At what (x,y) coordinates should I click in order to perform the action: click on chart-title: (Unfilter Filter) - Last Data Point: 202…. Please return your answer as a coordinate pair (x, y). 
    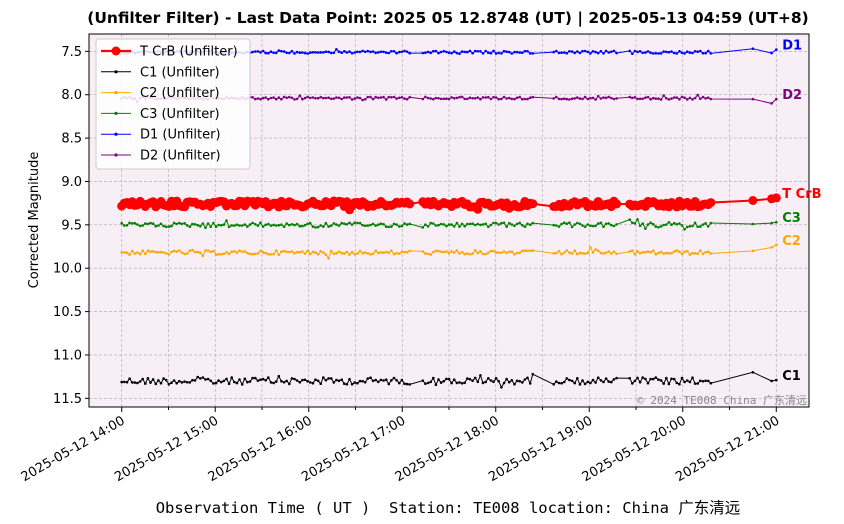
    Looking at the image, I should click on (448, 18).